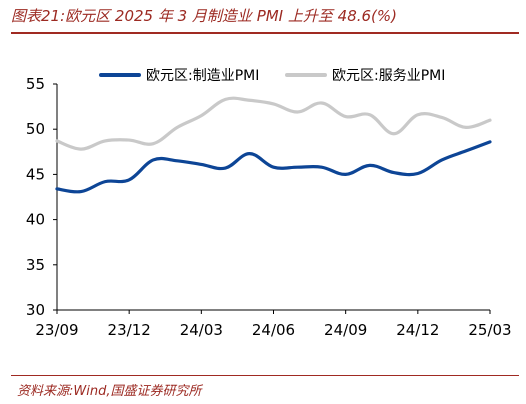 Image resolution: width=526 pixels, height=404 pixels. What do you see at coordinates (35, 220) in the screenshot?
I see `y-tick-label: 40` at bounding box center [35, 220].